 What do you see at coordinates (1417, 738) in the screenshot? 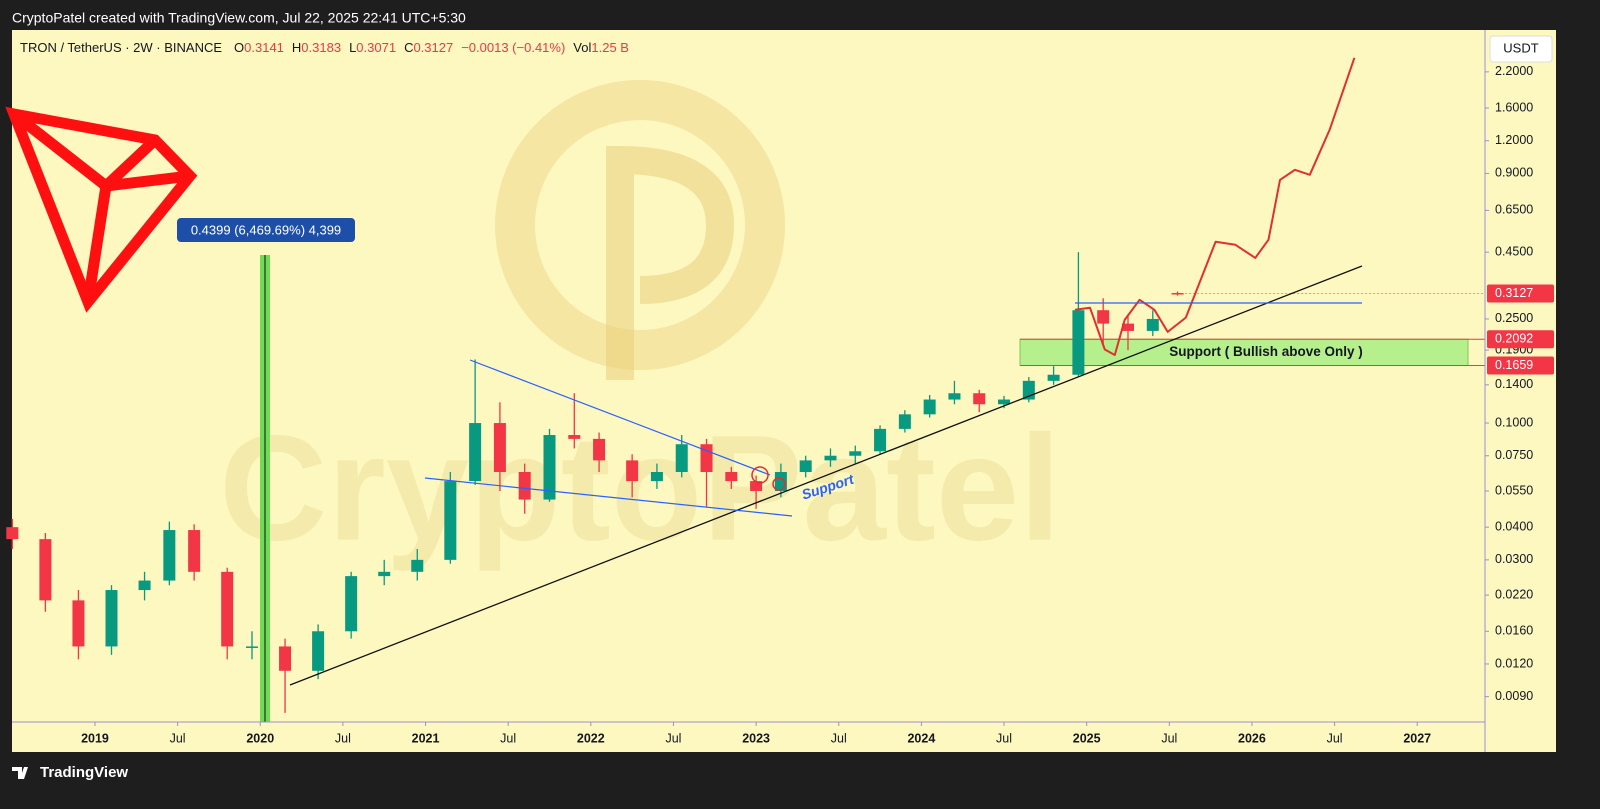
I see `x-tick-label: 2027` at bounding box center [1417, 738].